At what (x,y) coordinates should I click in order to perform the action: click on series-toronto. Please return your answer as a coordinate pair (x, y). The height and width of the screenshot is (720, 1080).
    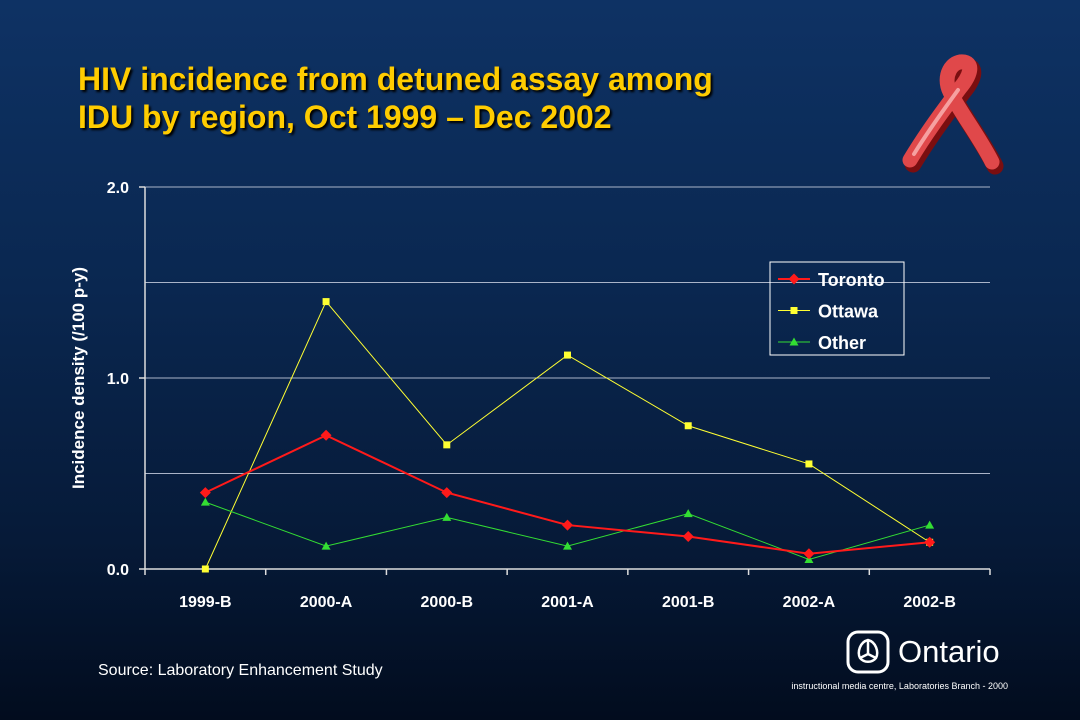
    Looking at the image, I should click on (567, 494).